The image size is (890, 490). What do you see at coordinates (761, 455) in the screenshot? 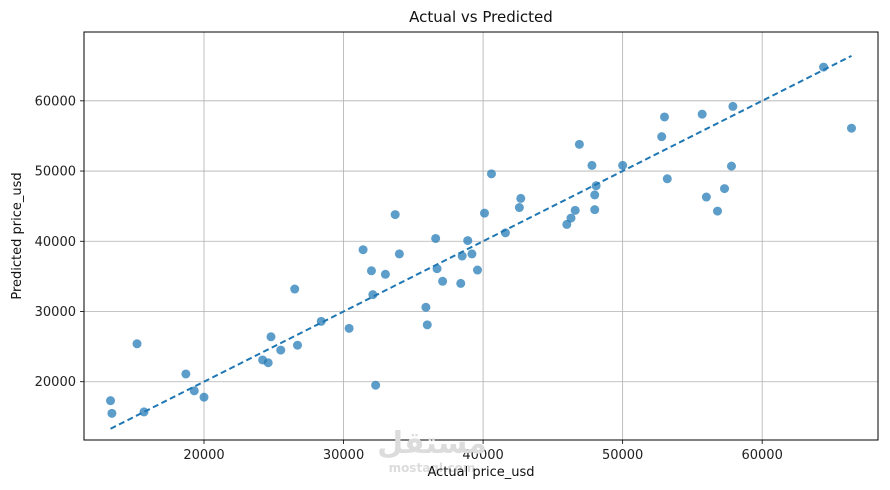
I see `x-tick-label: 60000` at bounding box center [761, 455].